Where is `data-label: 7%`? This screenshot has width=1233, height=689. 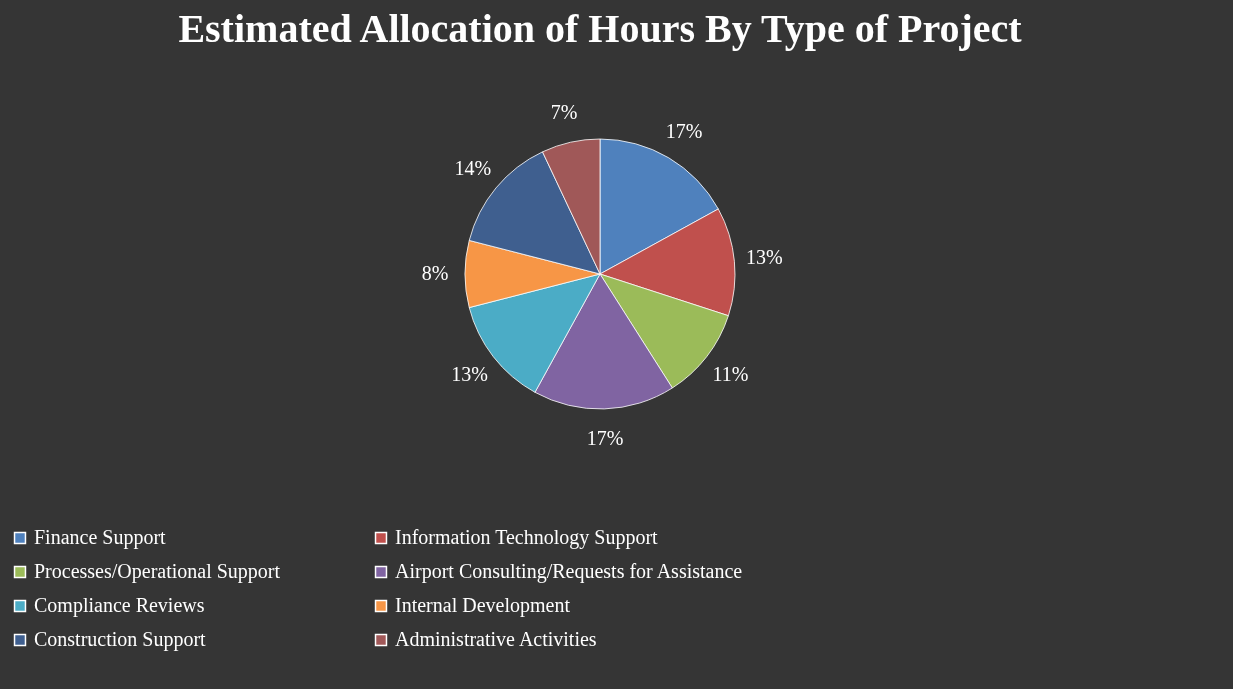 data-label: 7% is located at coordinates (564, 111).